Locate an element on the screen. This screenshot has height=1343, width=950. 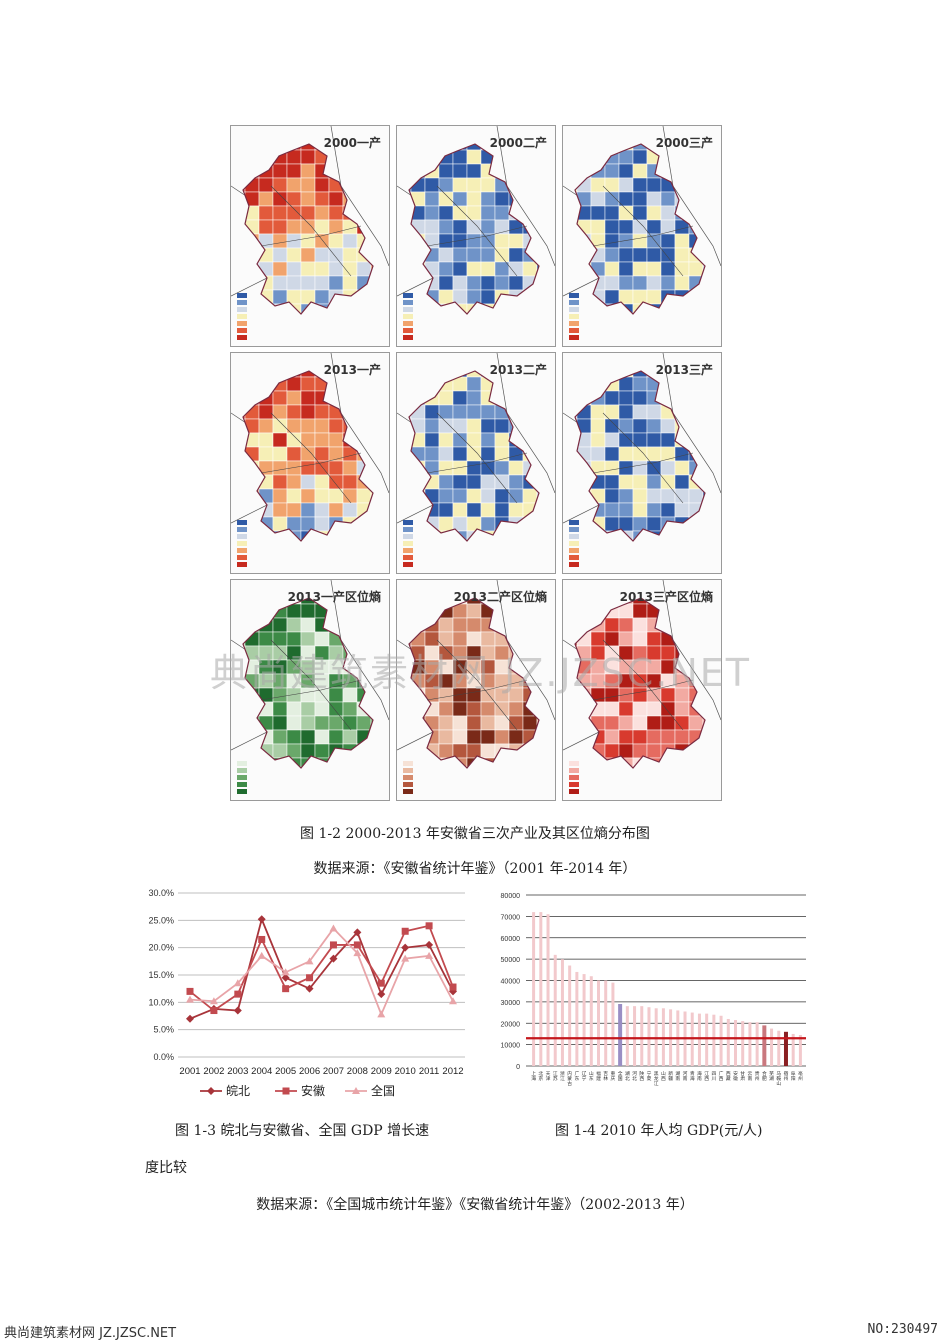
y-tick-label: 25.0% is located at coordinates (161, 920).